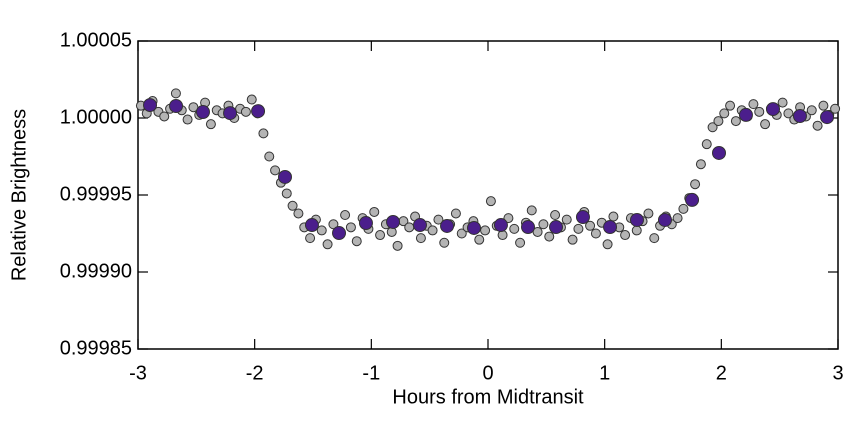 The width and height of the screenshot is (864, 432). I want to click on x-tick-label: 2, so click(721, 373).